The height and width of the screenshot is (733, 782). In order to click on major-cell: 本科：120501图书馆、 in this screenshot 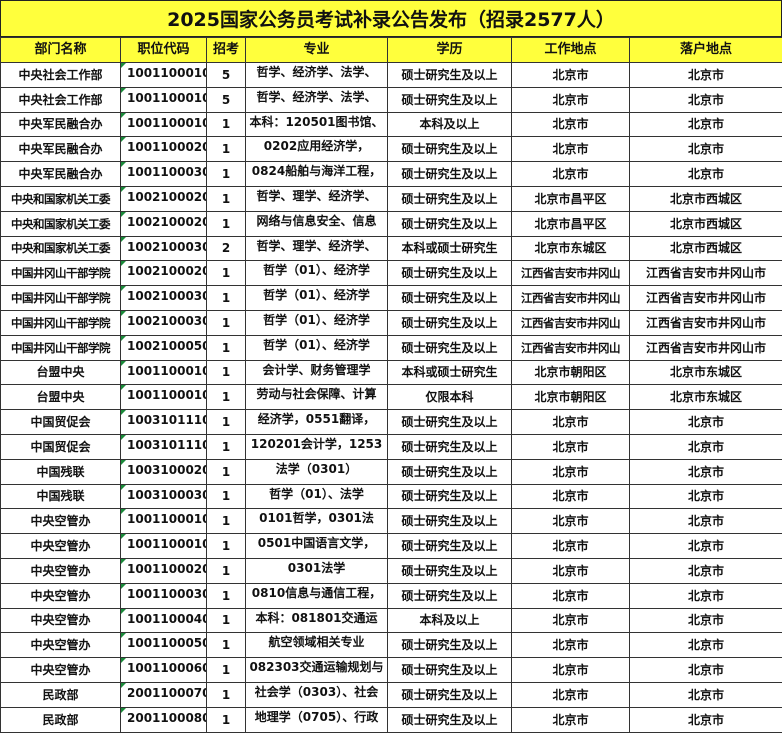, I will do `click(317, 124)`.